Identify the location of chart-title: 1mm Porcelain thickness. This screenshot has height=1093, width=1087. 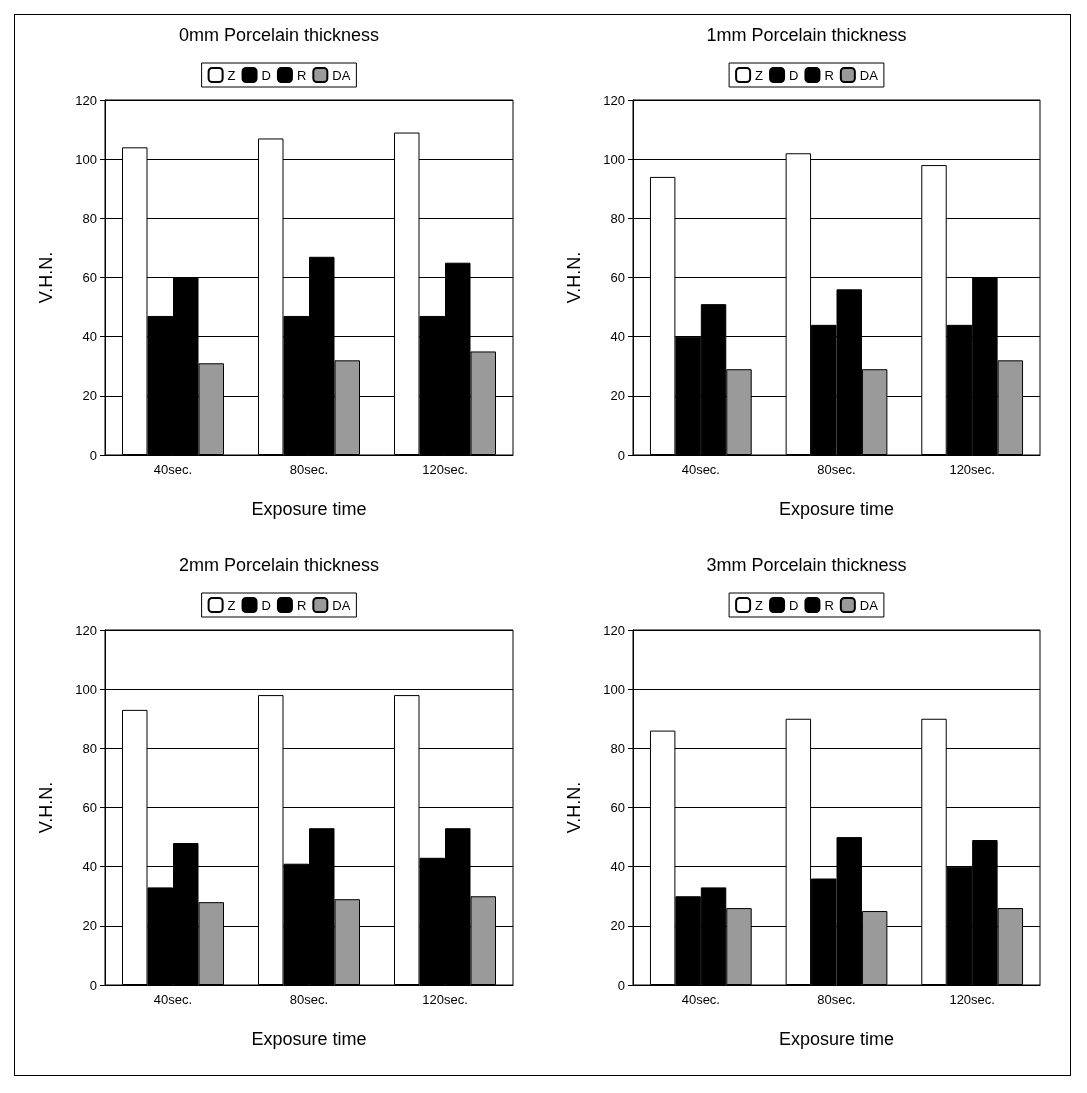
(806, 35).